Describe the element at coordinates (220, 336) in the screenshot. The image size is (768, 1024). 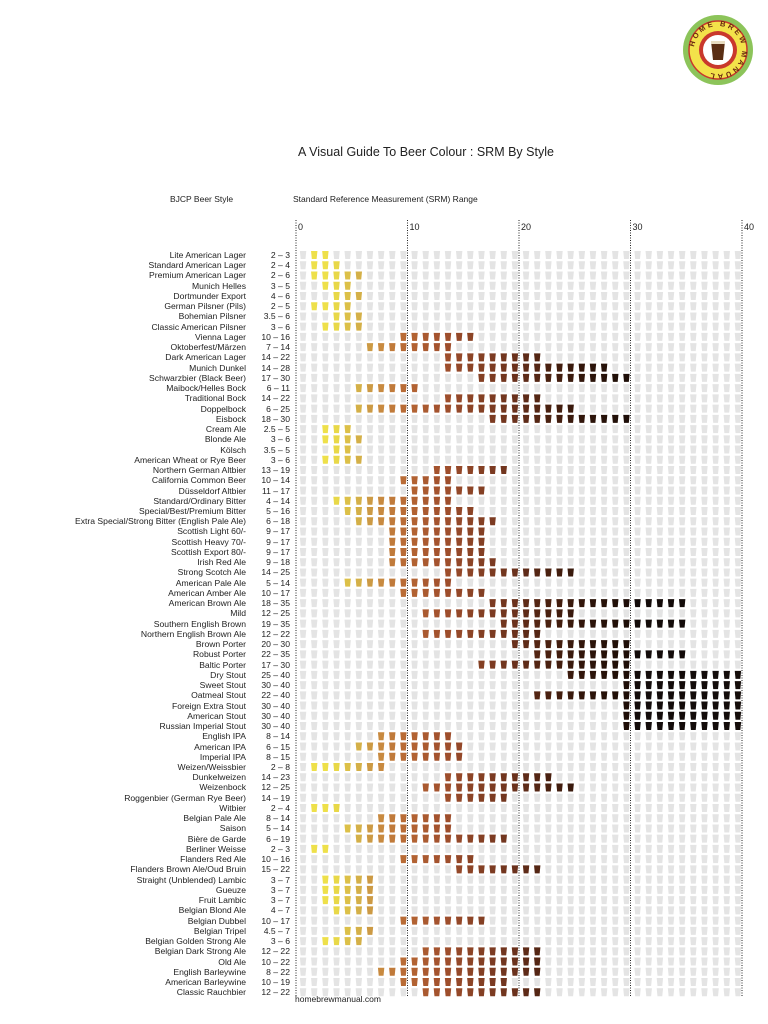
I see `style-name: Vienna Lager` at that location.